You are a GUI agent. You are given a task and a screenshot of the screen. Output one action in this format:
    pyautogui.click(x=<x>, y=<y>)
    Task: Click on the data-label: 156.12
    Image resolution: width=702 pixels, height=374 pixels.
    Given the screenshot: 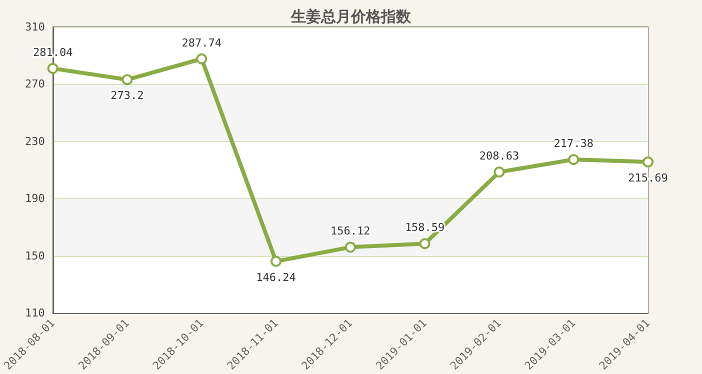 What is the action you would take?
    pyautogui.click(x=350, y=231)
    